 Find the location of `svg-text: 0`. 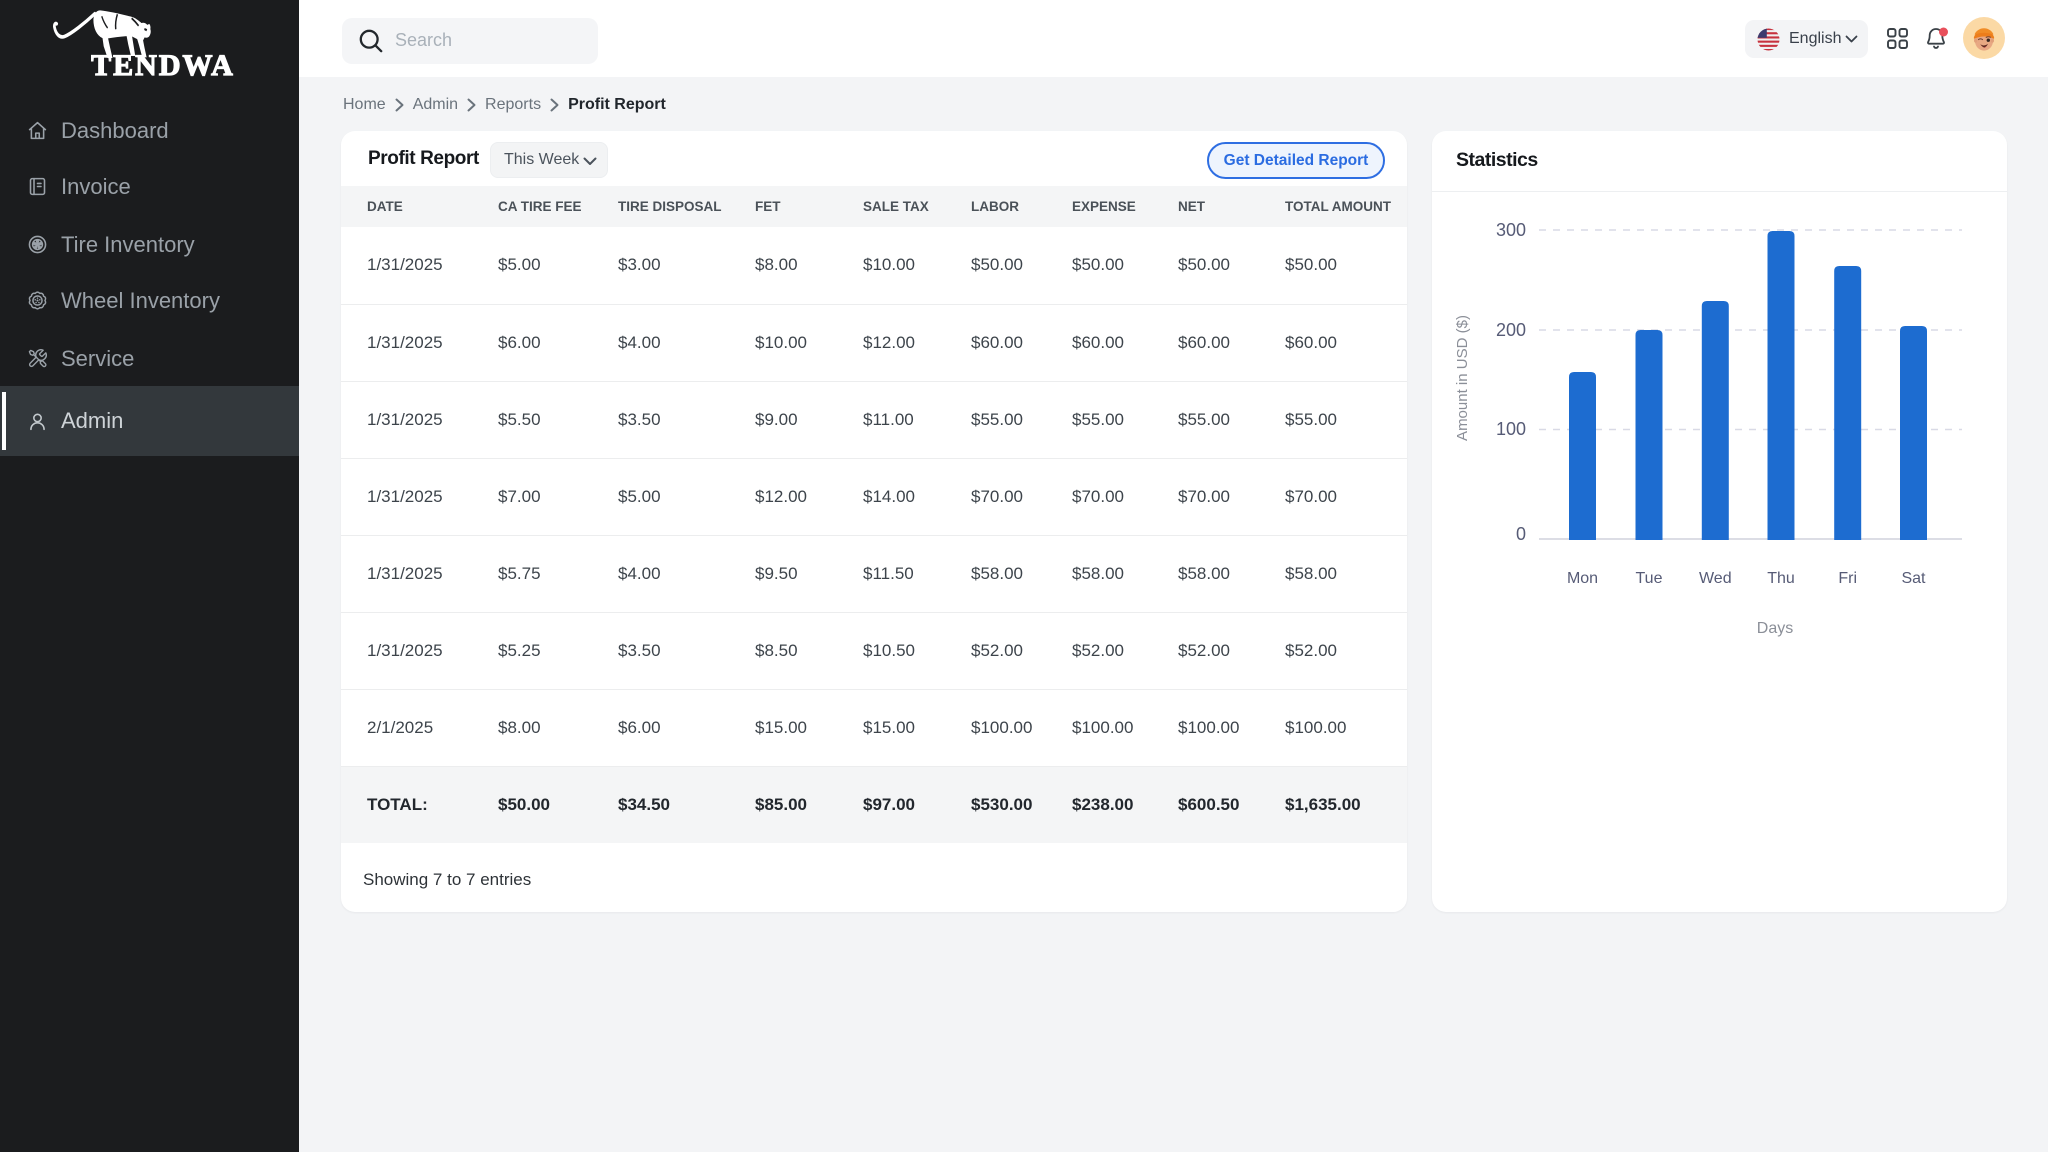

svg-text: 0 is located at coordinates (1521, 534).